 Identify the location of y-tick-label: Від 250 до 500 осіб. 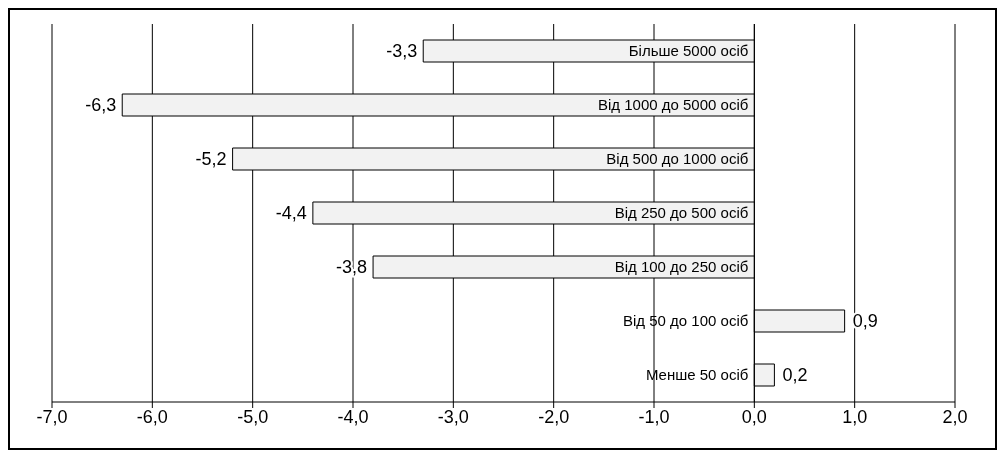
(681, 213).